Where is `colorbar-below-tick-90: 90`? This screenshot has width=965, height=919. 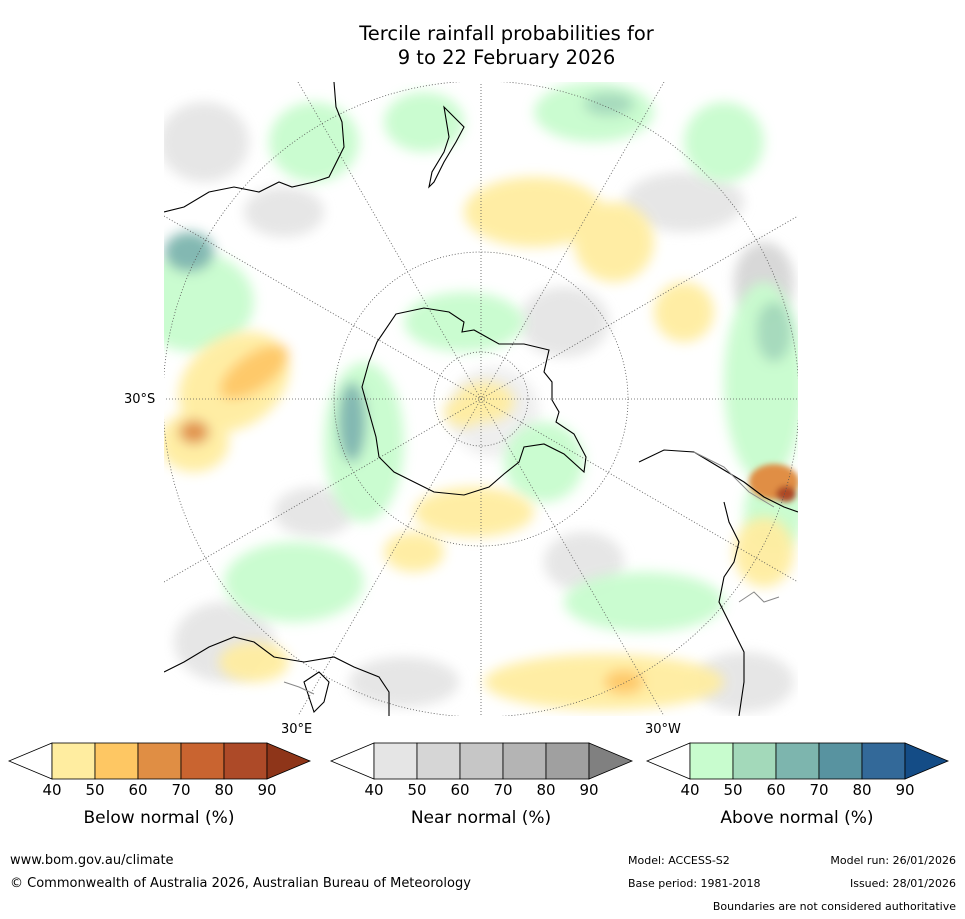
colorbar-below-tick-90: 90 is located at coordinates (267, 790).